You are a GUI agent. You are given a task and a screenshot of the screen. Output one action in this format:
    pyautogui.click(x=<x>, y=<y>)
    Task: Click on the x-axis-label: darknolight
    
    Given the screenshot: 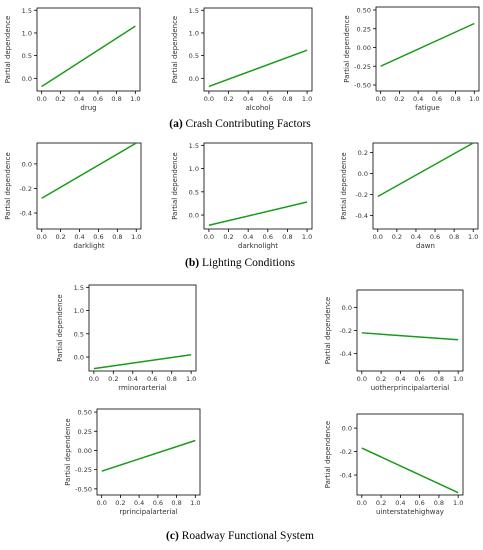 What is the action you would take?
    pyautogui.click(x=258, y=246)
    